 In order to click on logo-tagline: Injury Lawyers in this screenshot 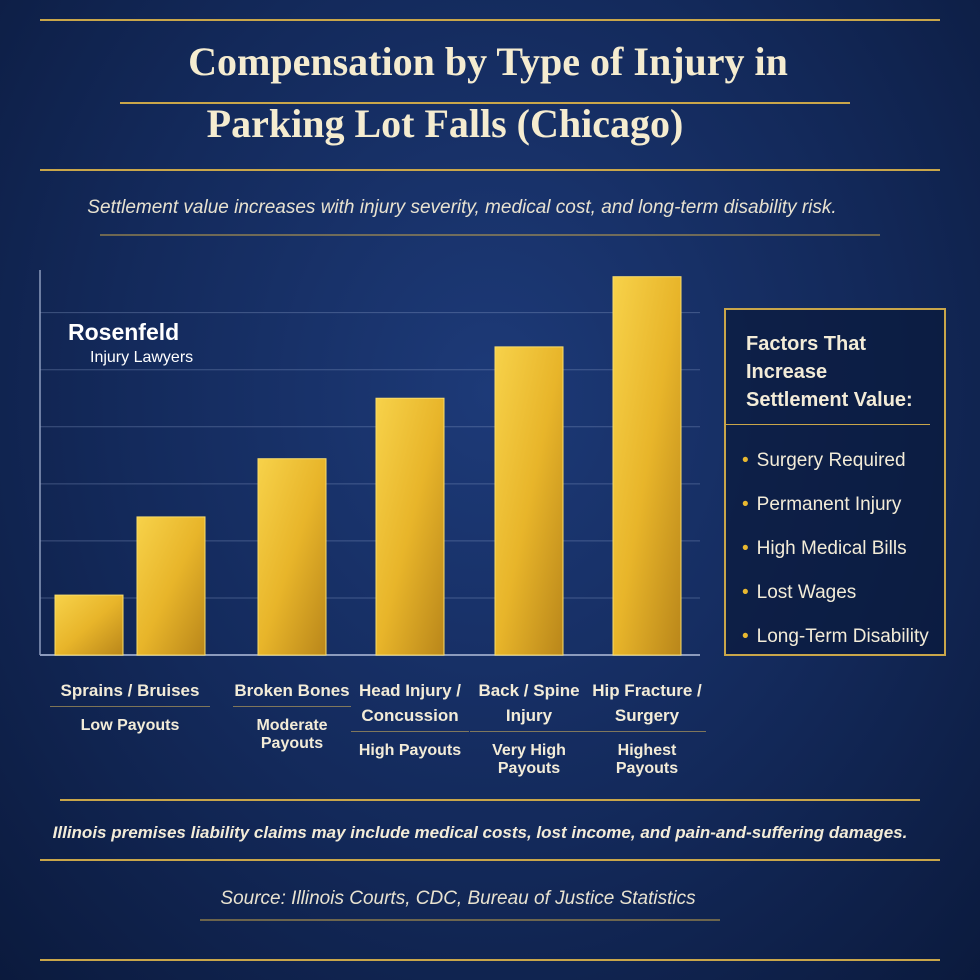, I will do `click(141, 357)`.